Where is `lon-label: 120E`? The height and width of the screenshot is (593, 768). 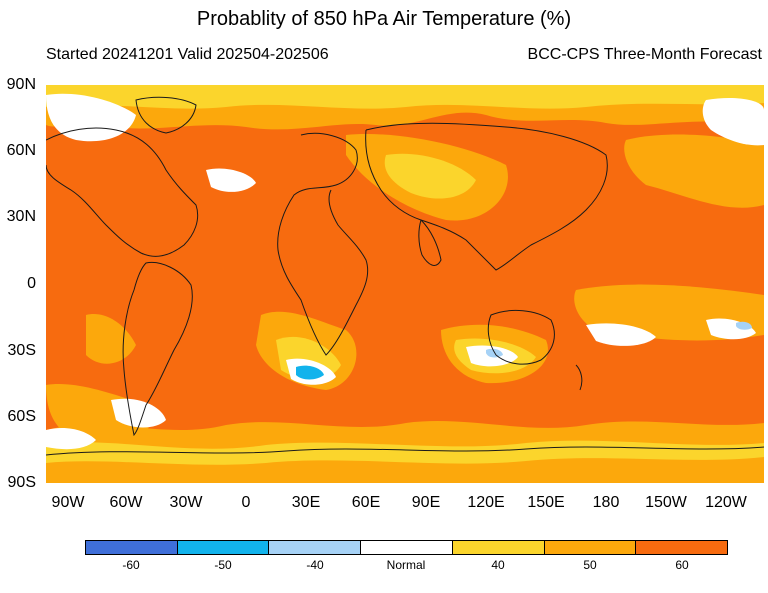
lon-label: 120E is located at coordinates (486, 502).